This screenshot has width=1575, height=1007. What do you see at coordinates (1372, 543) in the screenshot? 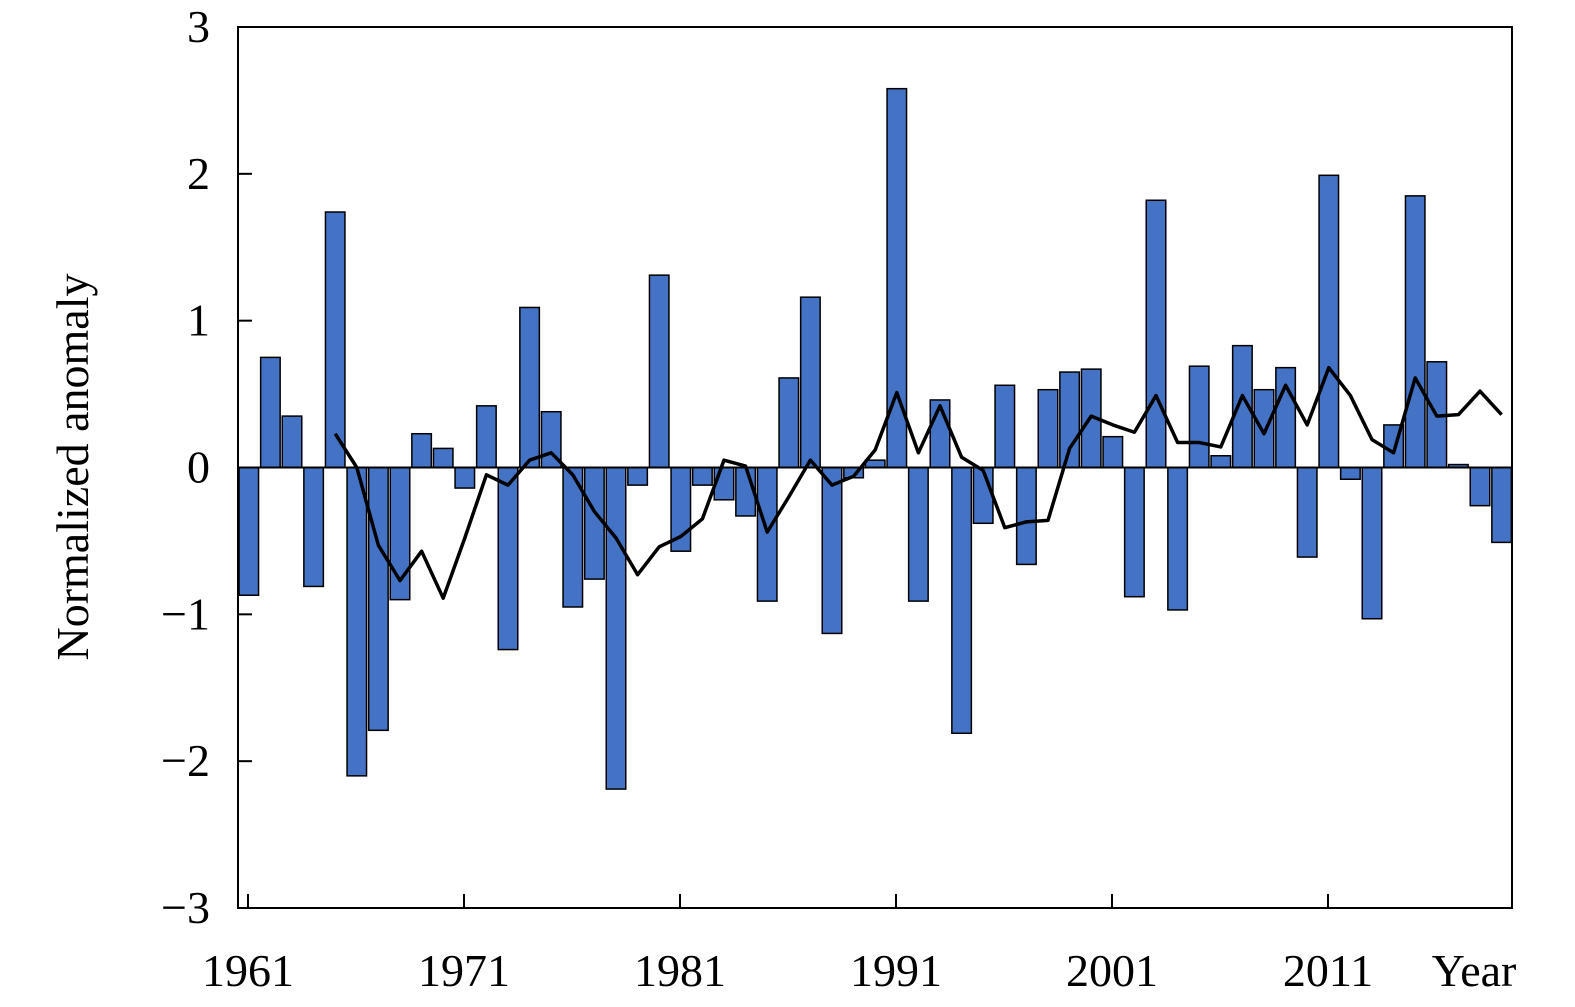
I see `bar-2013` at bounding box center [1372, 543].